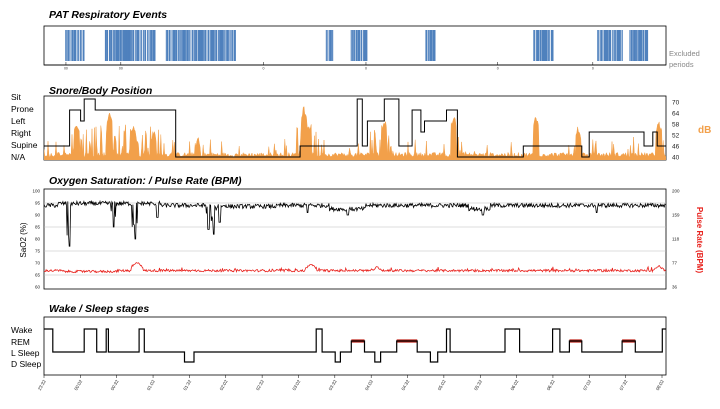 The height and width of the screenshot is (409, 720). What do you see at coordinates (25, 353) in the screenshot?
I see `stage-label: L Sleep` at bounding box center [25, 353].